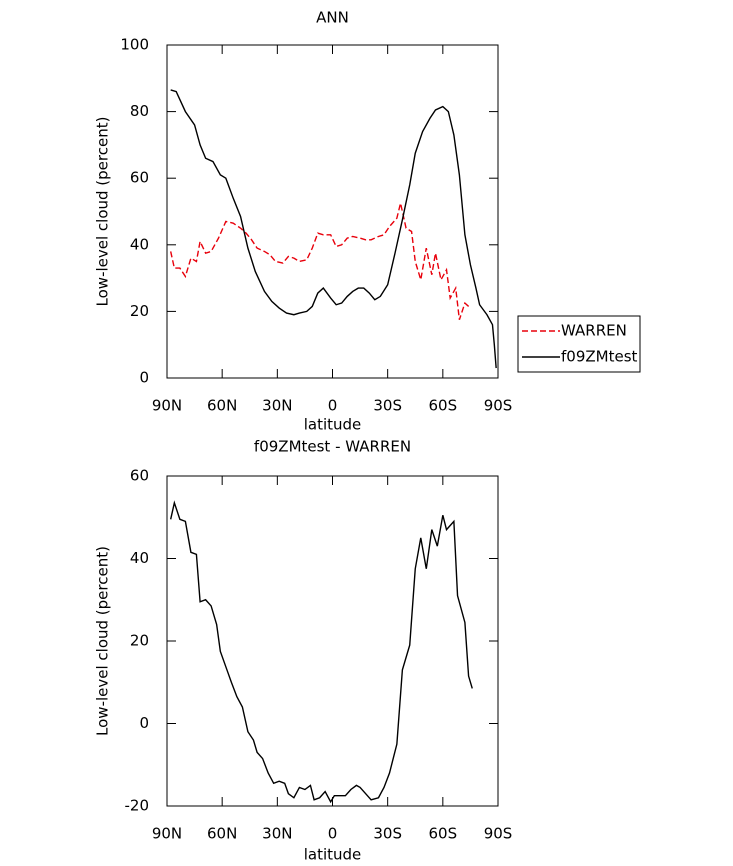 Image resolution: width=733 pixels, height=866 pixels. Describe the element at coordinates (137, 806) in the screenshot. I see `y-tick-label: -20` at that location.